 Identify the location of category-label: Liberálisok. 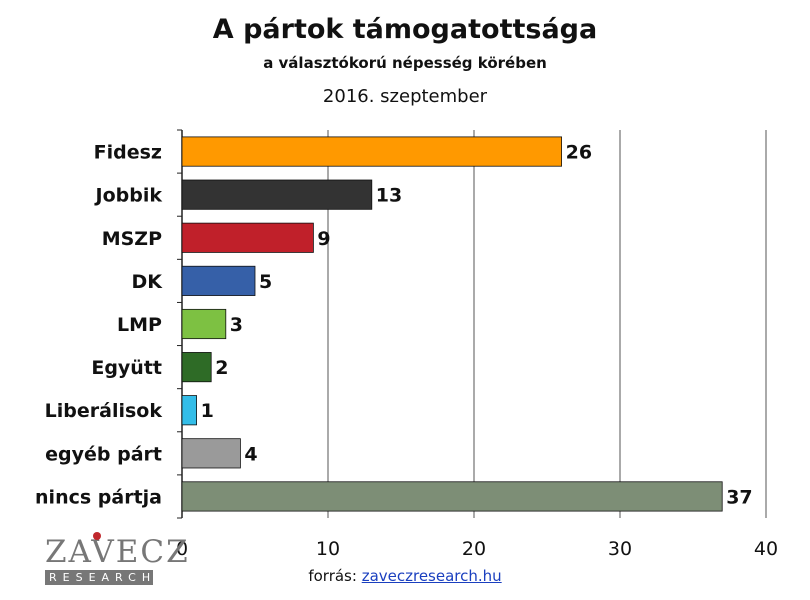
(104, 411).